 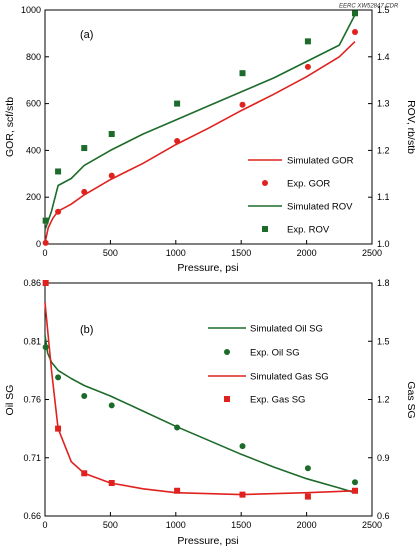 I want to click on y-tick-label: 0.86, so click(x=32, y=283).